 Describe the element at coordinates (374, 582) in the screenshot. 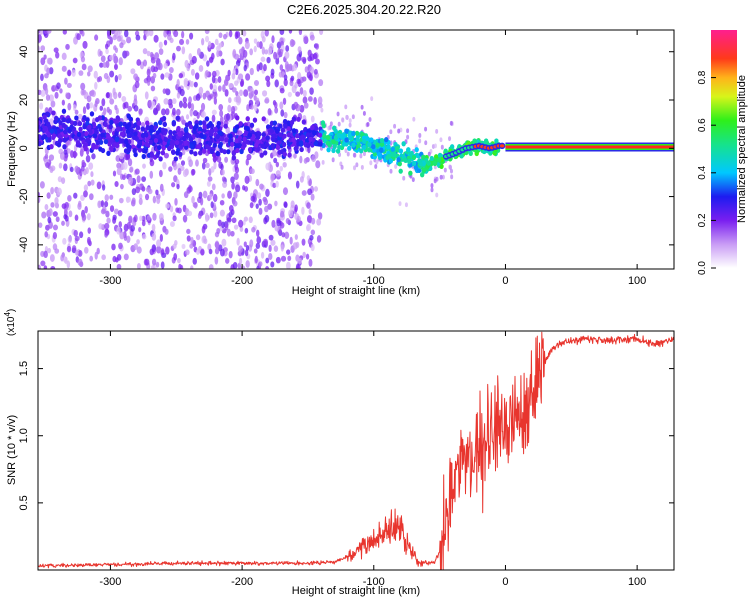

I see `snr-x-tick-label: -100` at that location.